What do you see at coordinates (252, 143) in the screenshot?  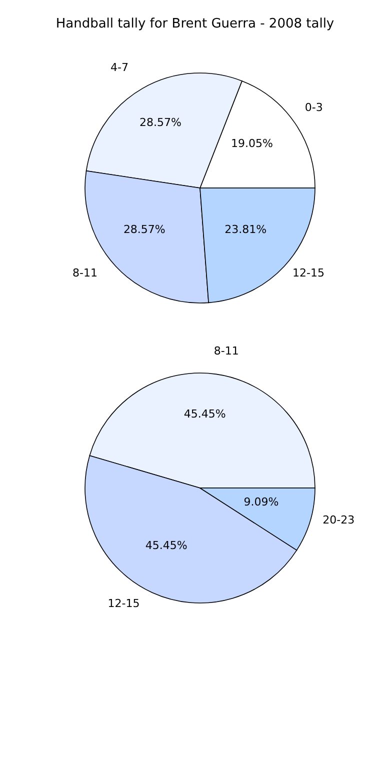 I see `data-label: 19.05%` at bounding box center [252, 143].